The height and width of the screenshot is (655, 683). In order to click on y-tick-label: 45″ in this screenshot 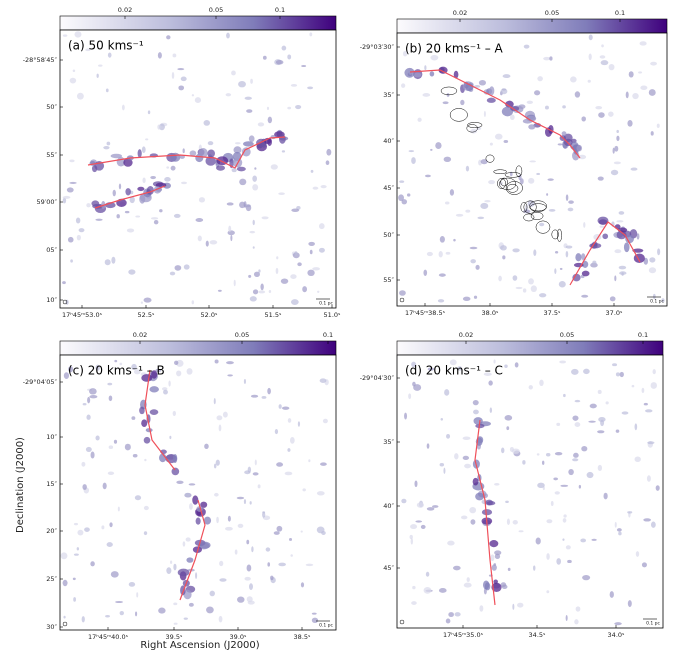, I will do `click(388, 188)`.